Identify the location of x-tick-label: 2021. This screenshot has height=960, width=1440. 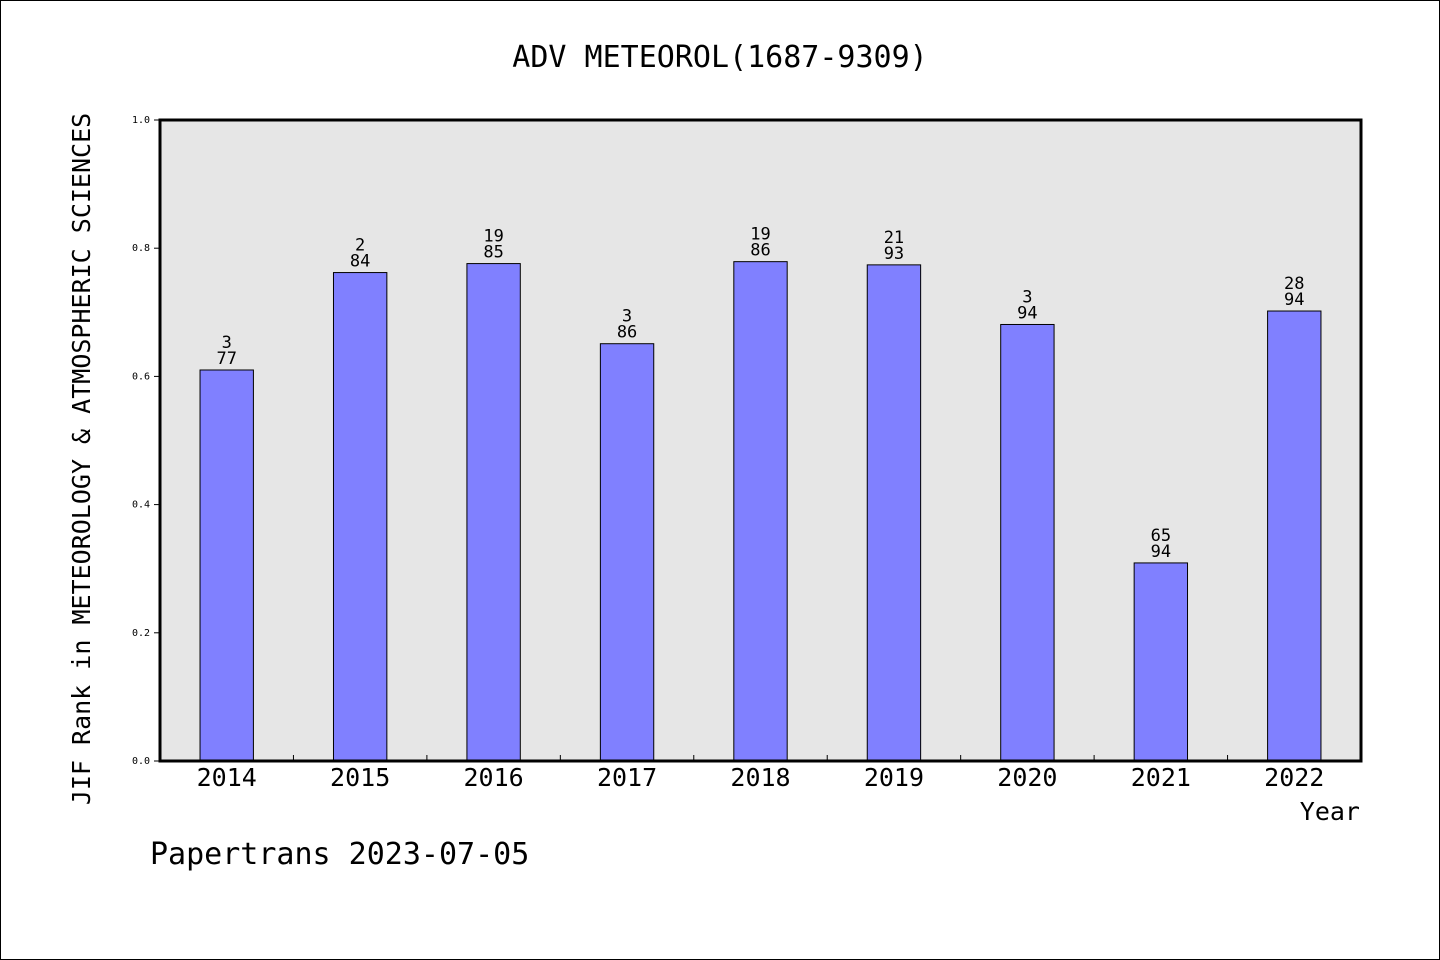
(1161, 777).